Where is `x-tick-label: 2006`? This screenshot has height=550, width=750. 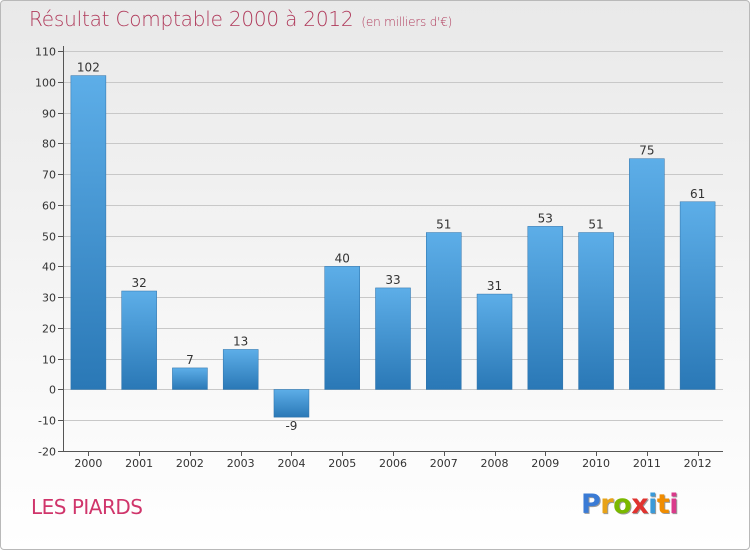 x-tick-label: 2006 is located at coordinates (393, 463).